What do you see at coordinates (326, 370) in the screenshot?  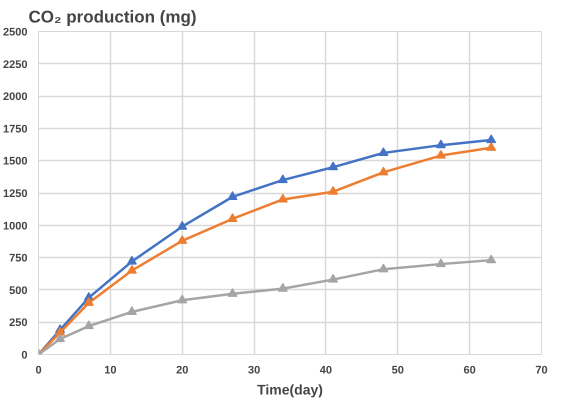 I see `x-tick-label: 40` at bounding box center [326, 370].